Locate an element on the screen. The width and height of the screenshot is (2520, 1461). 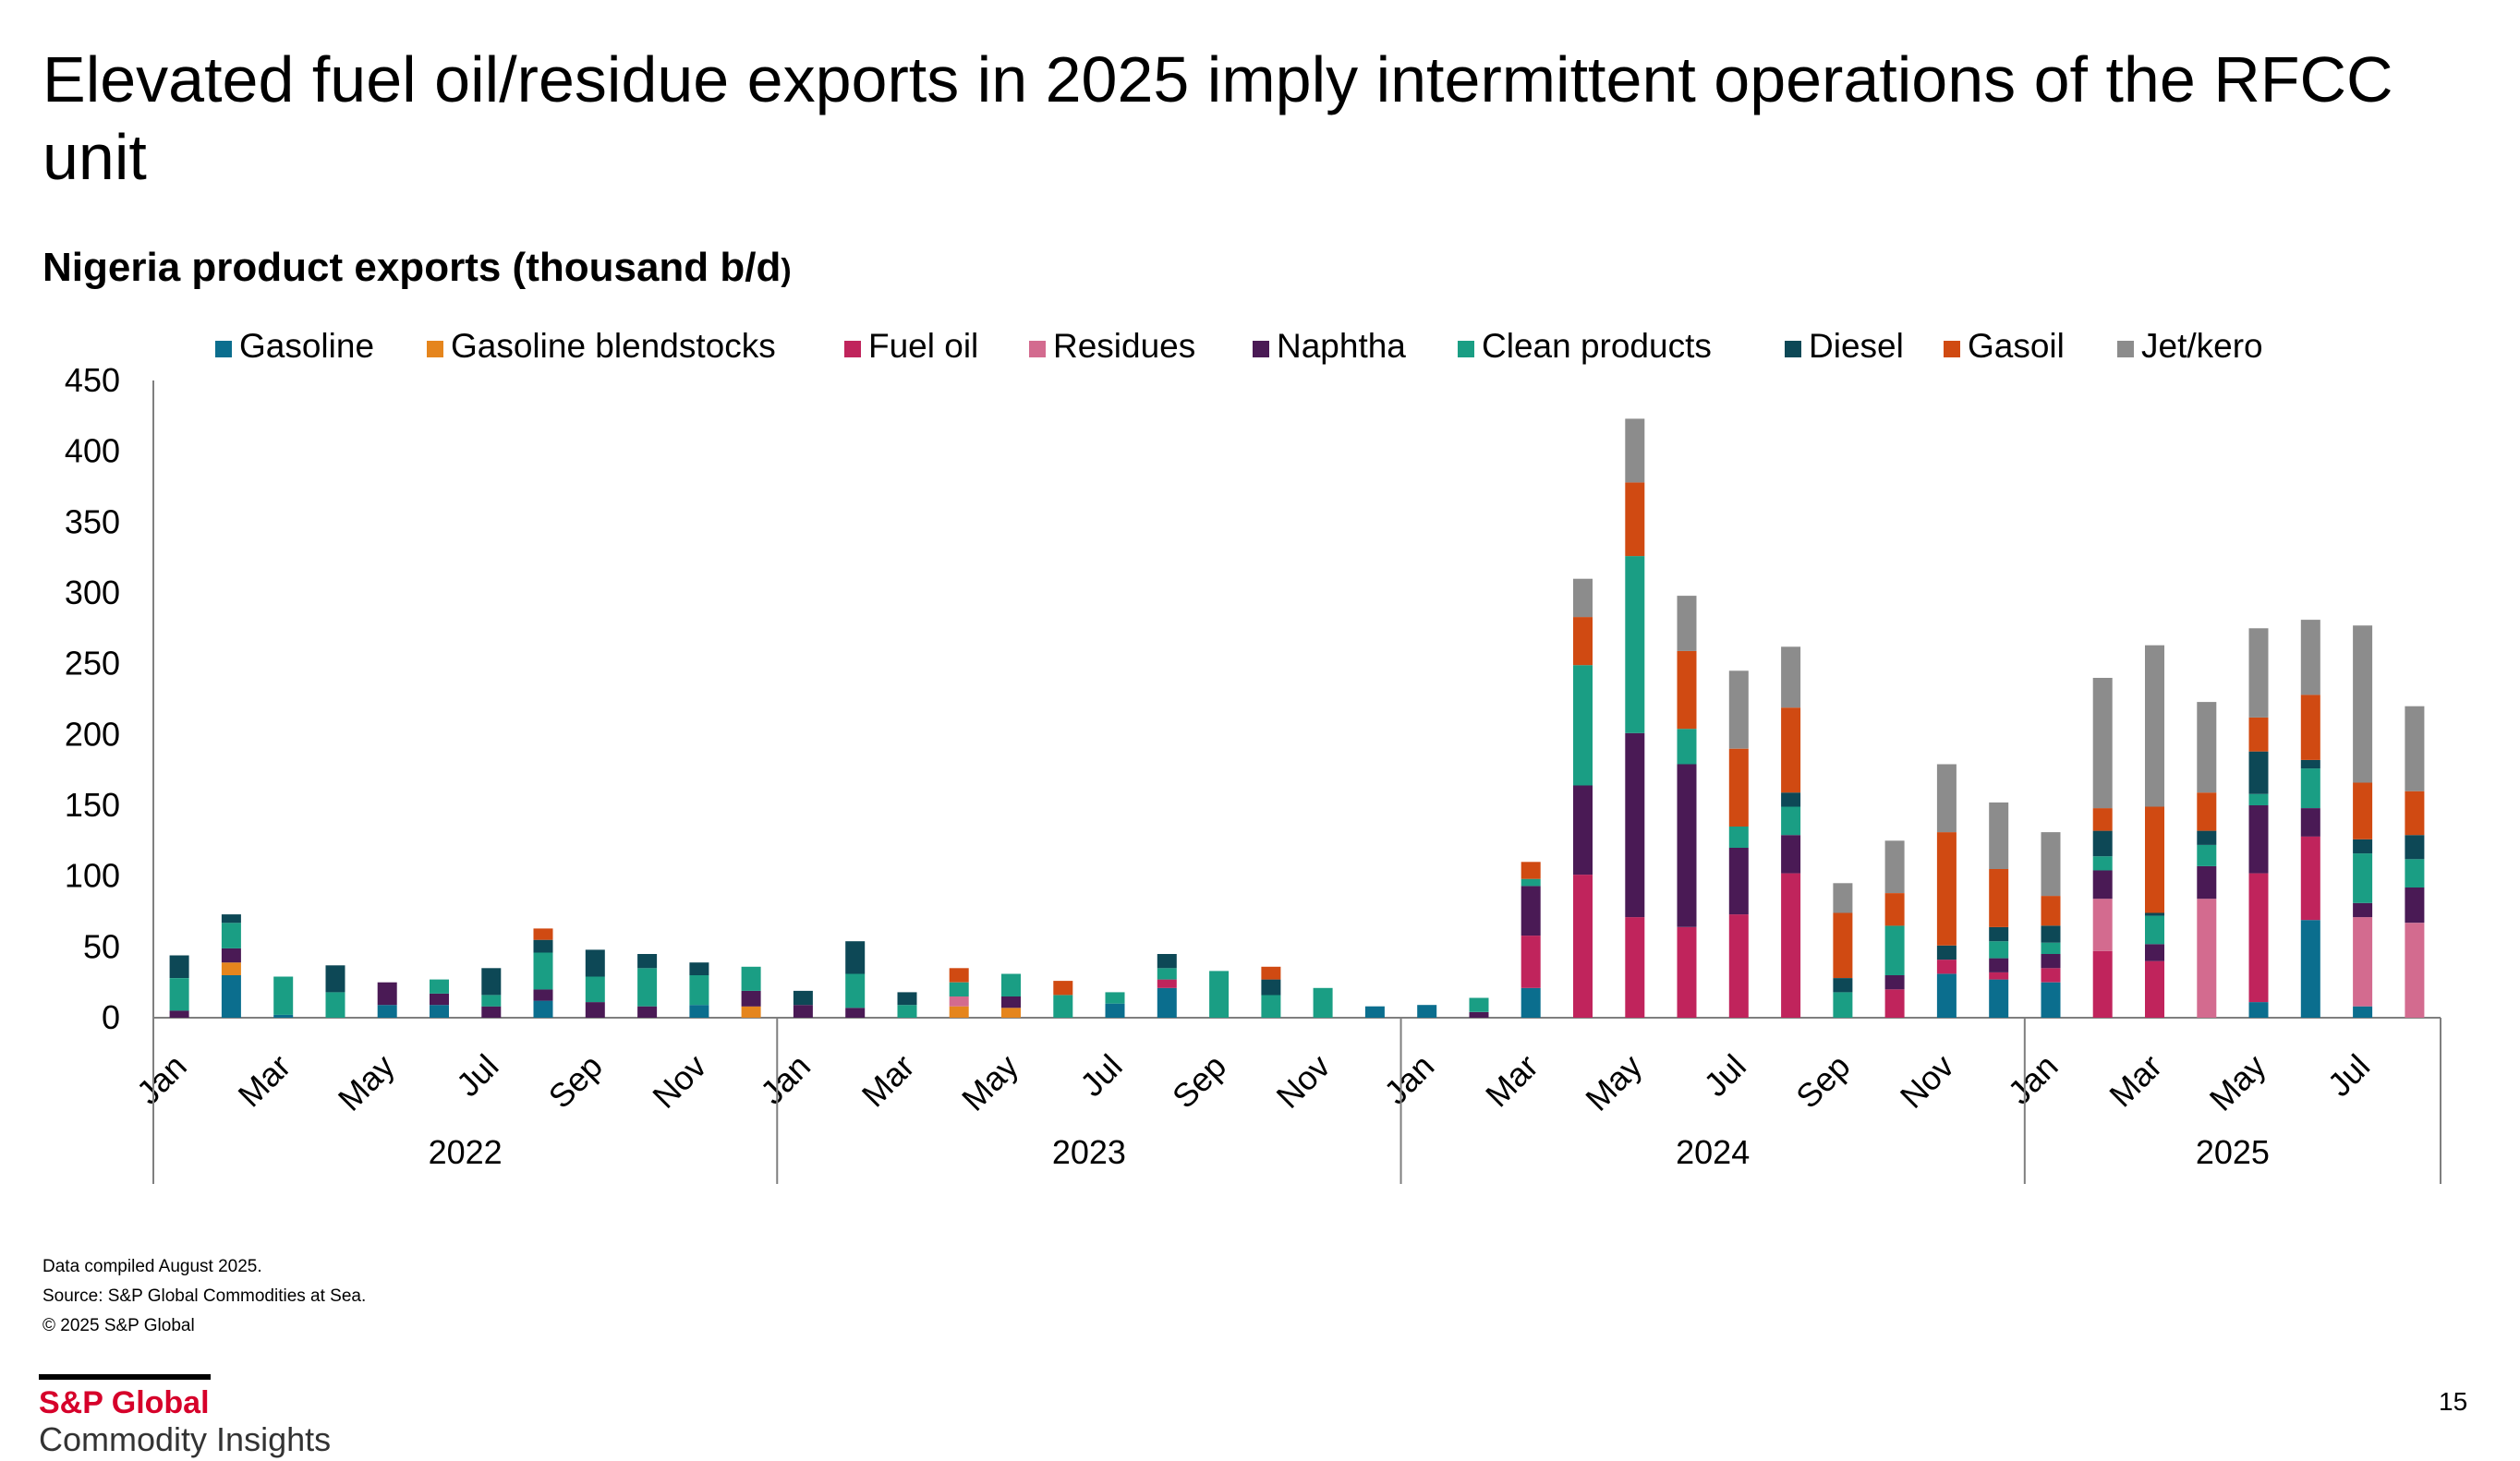
x-month-label: Sep is located at coordinates (1822, 1081).